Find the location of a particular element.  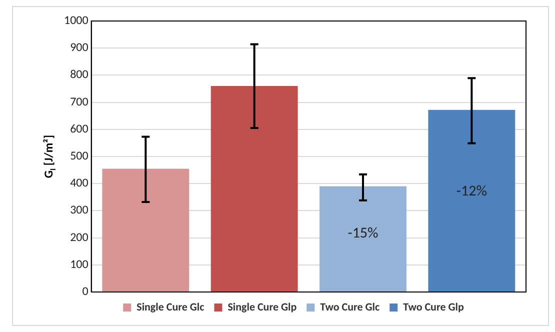

y-tick-label: 0 is located at coordinates (85, 292).